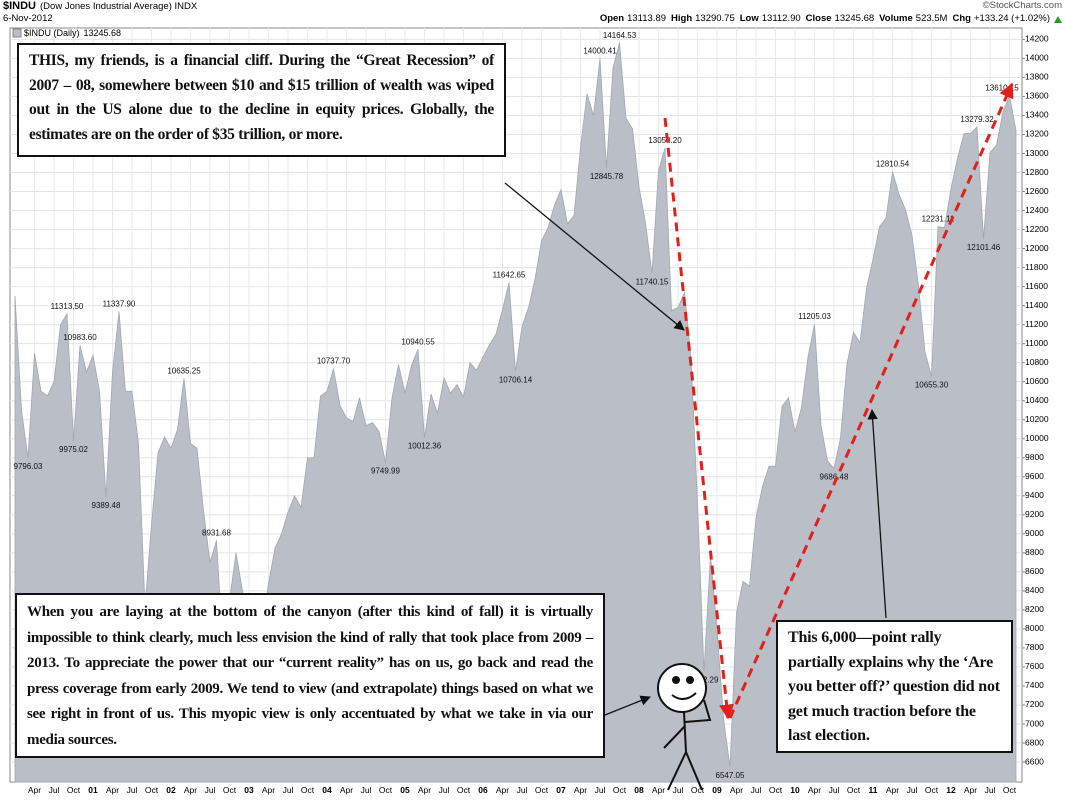 The height and width of the screenshot is (800, 1066). I want to click on x-tick-label: 06, so click(483, 790).